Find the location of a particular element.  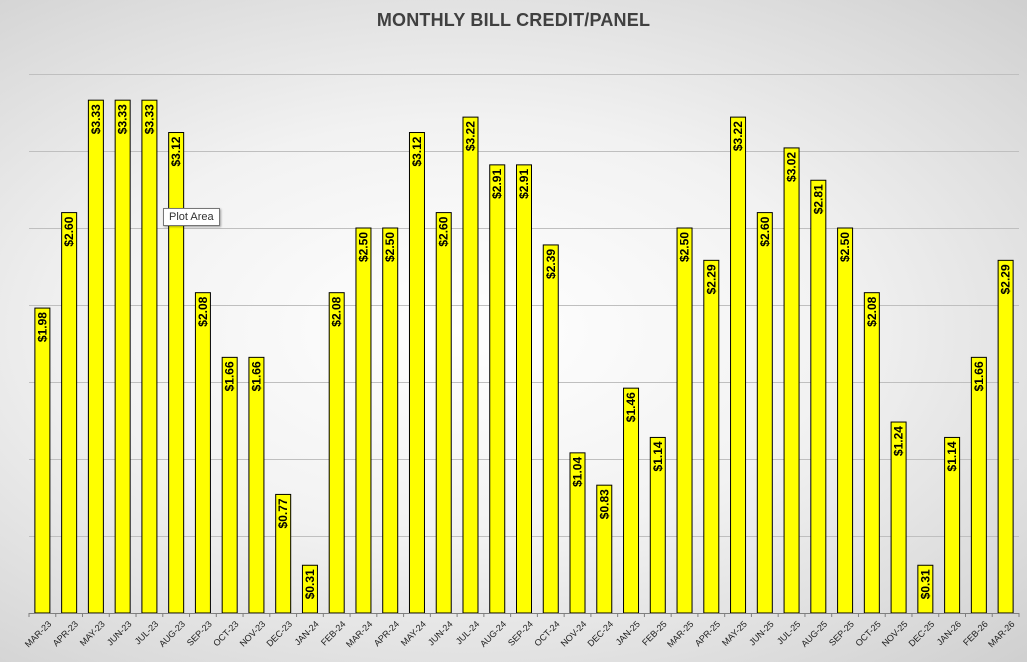

x-tick-label: JUN-25 is located at coordinates (761, 633).